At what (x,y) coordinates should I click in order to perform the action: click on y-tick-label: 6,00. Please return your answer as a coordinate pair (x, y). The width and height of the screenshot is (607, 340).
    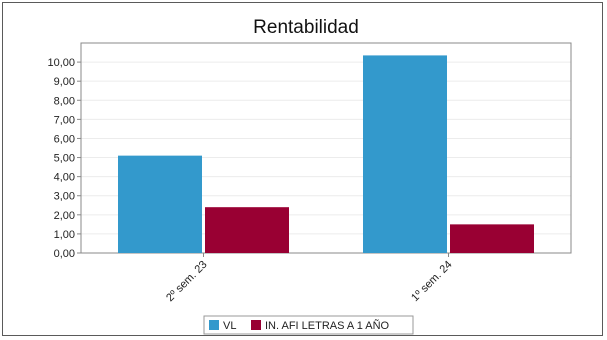
    Looking at the image, I should click on (64, 139).